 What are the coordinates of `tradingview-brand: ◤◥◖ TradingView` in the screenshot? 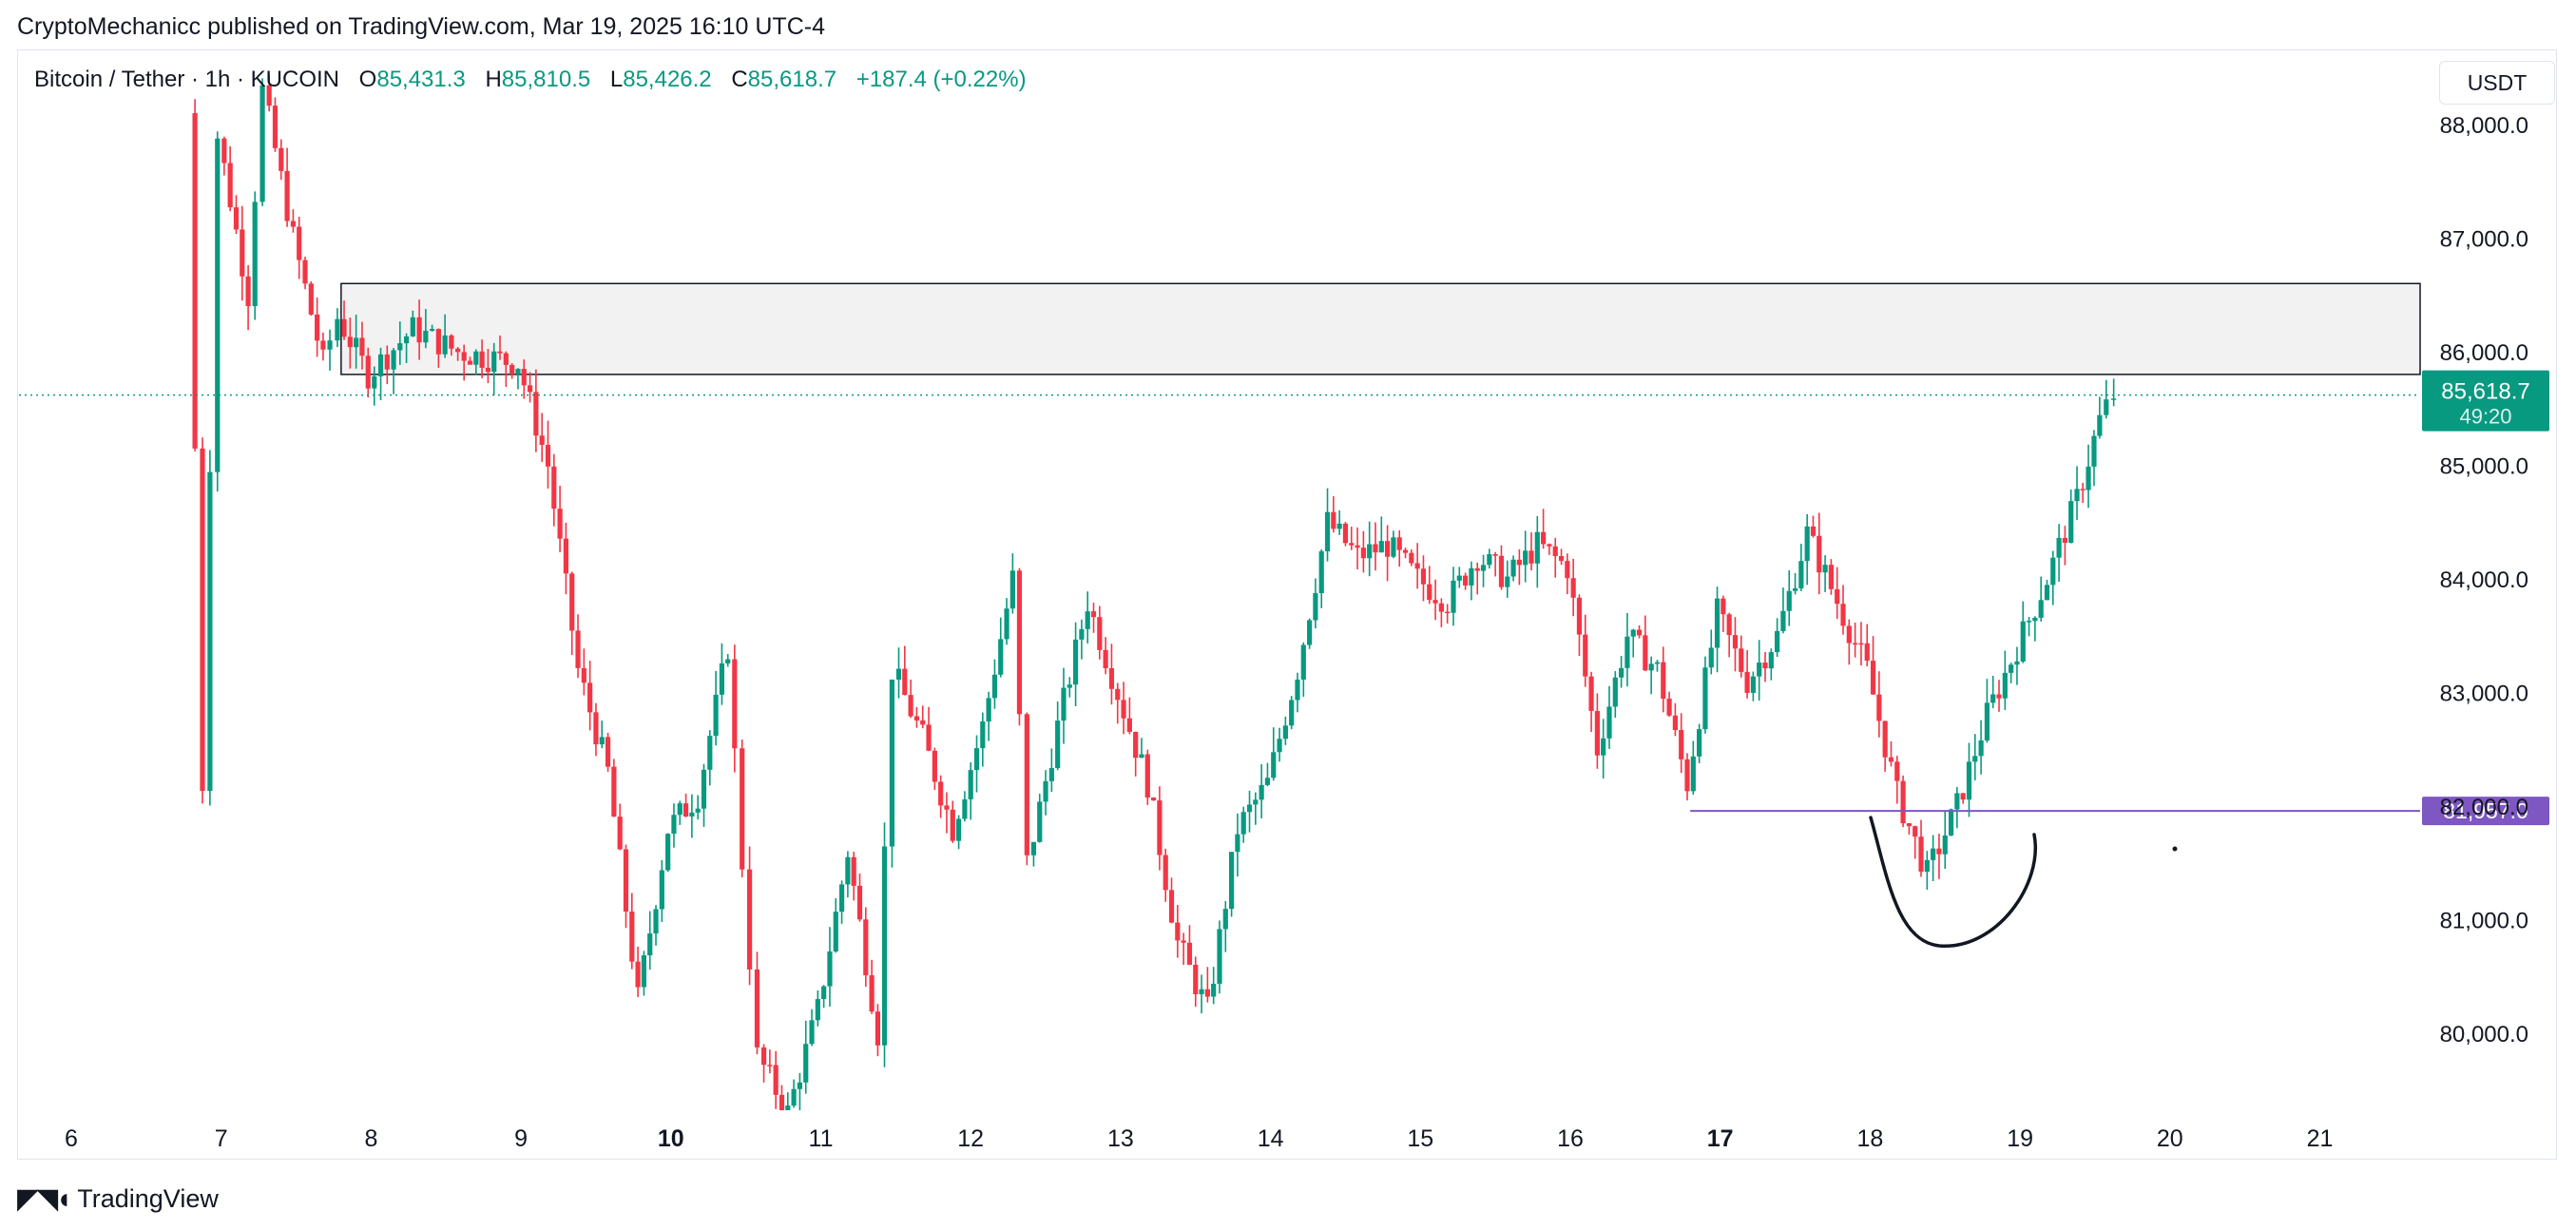 It's located at (118, 1199).